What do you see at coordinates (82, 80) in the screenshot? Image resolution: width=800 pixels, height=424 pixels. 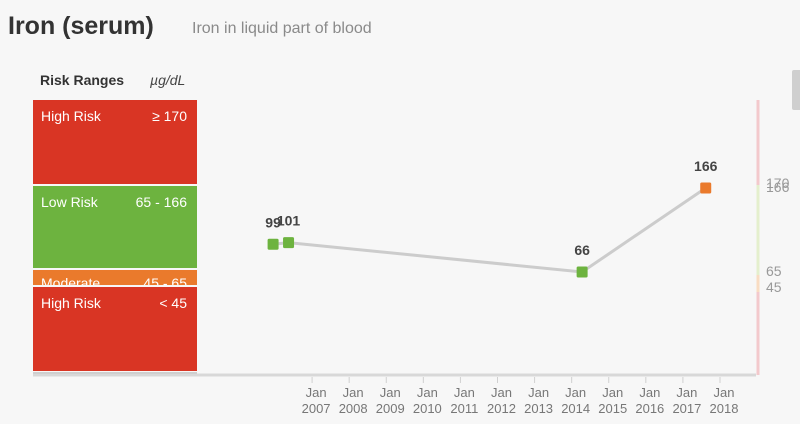 I see `risk-ranges-heading: Risk Ranges` at bounding box center [82, 80].